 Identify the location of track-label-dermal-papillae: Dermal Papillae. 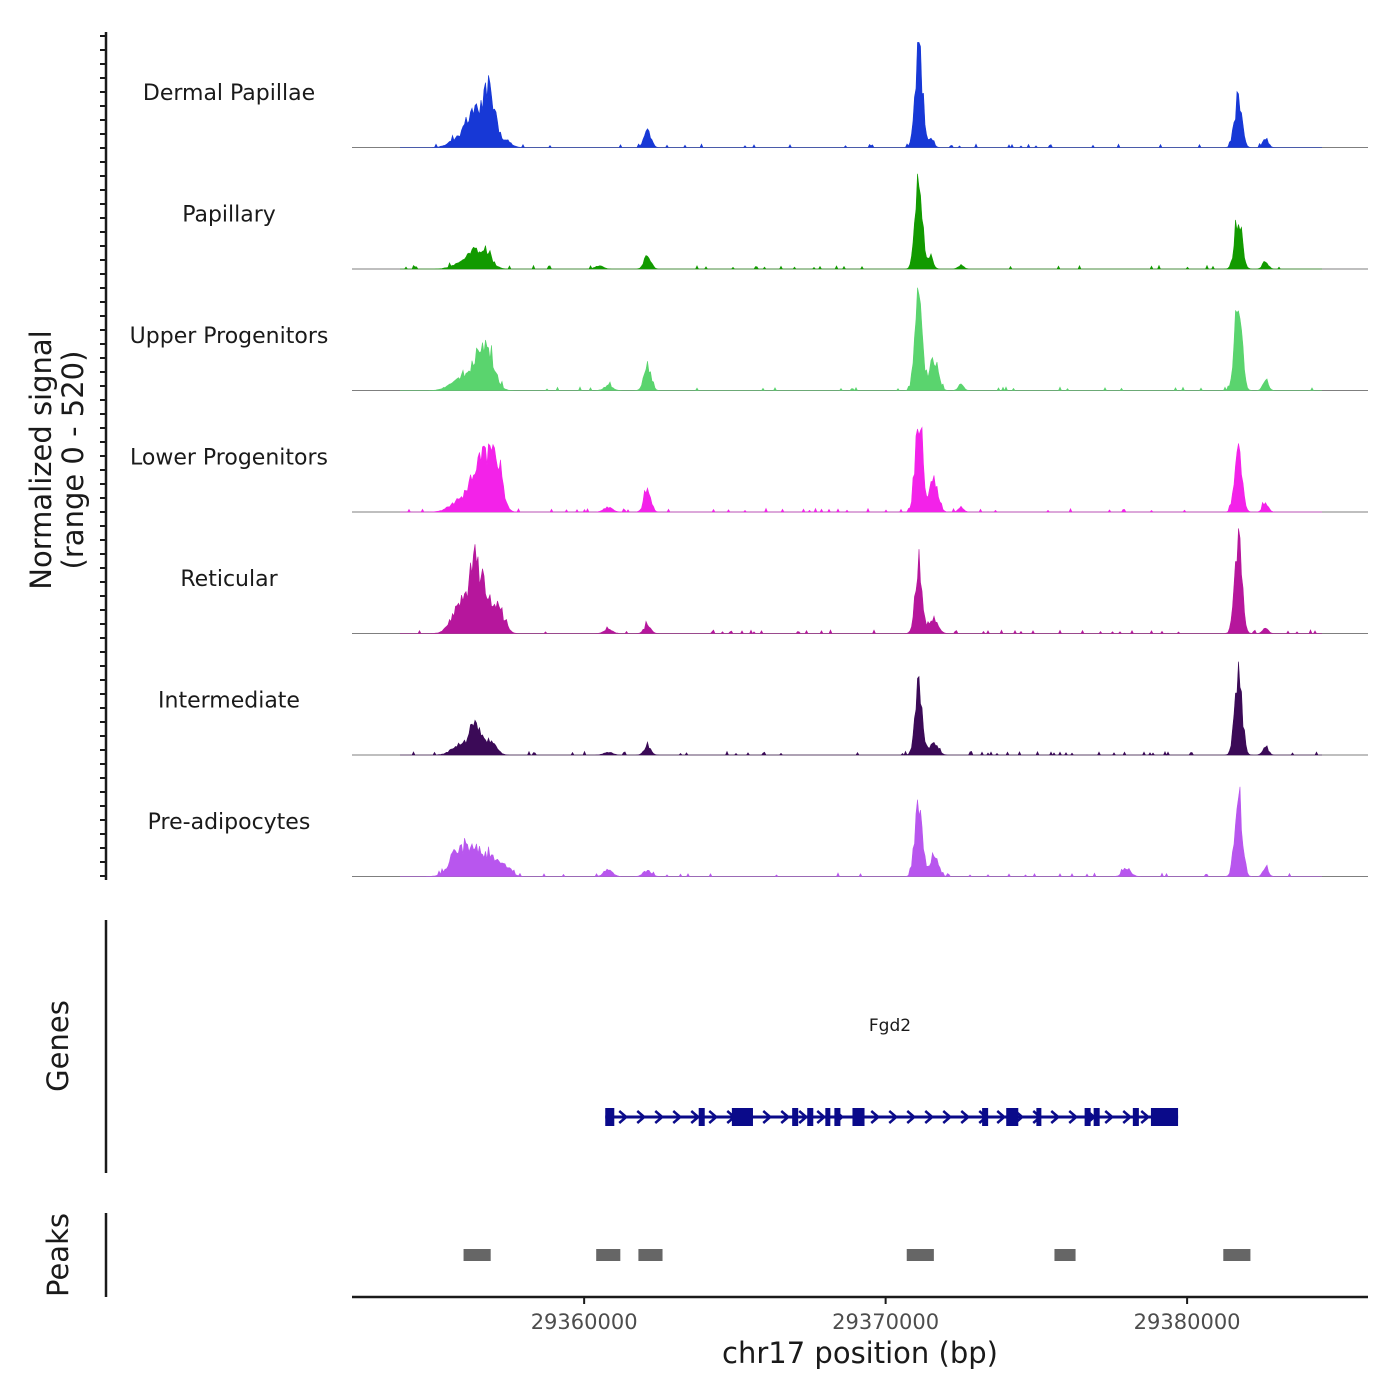
(229, 93).